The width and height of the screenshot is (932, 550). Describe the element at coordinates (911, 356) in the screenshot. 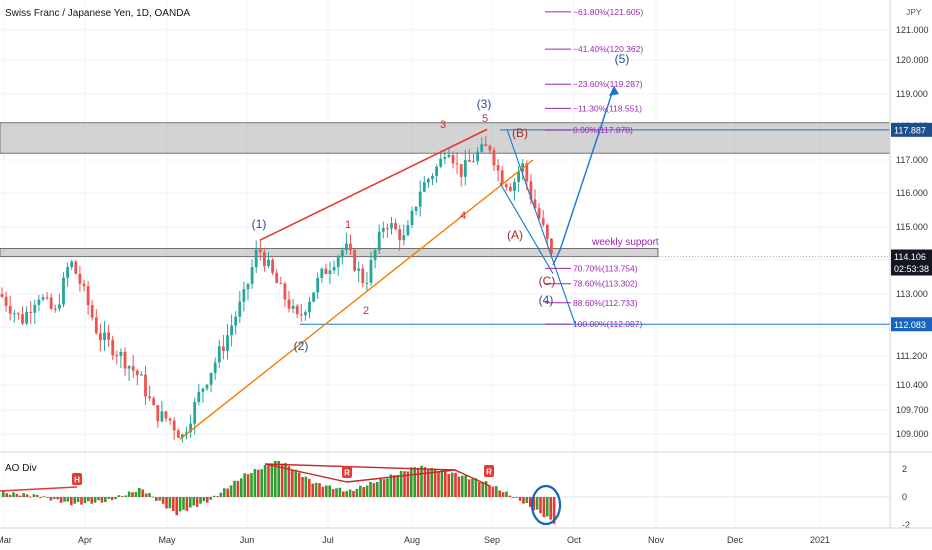

I see `price-axis-tick: 111.200` at that location.